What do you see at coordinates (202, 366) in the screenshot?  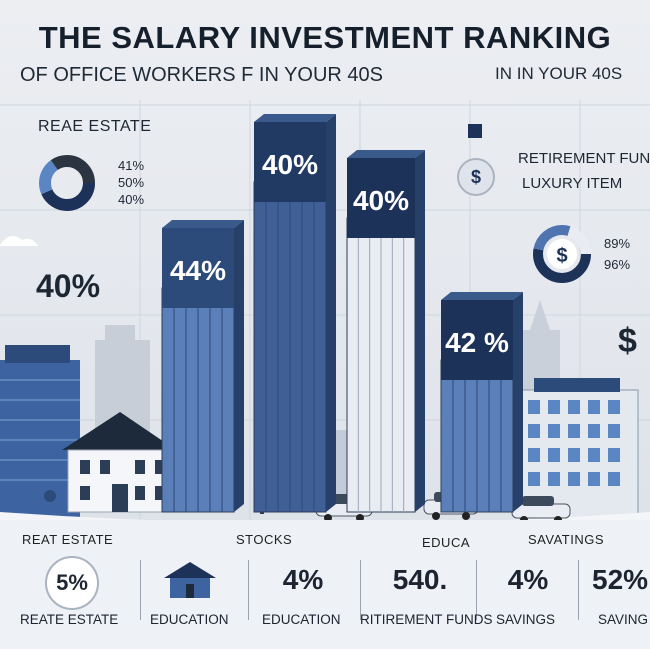 I see `bar-1: 44%` at bounding box center [202, 366].